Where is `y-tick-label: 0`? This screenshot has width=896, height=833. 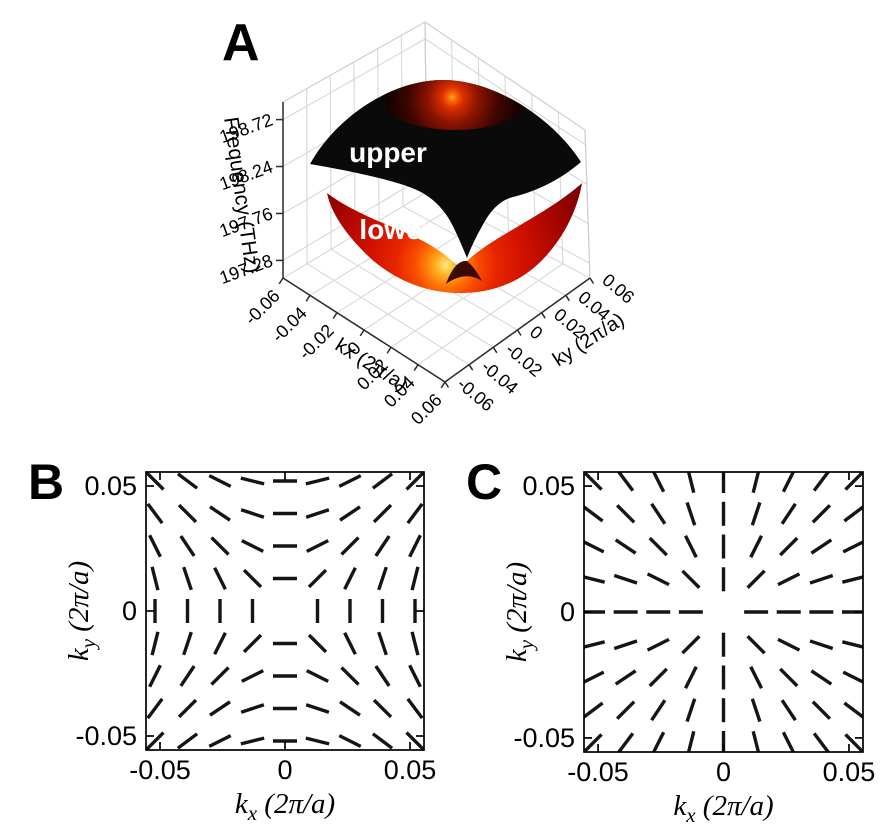
y-tick-label: 0 is located at coordinates (567, 612).